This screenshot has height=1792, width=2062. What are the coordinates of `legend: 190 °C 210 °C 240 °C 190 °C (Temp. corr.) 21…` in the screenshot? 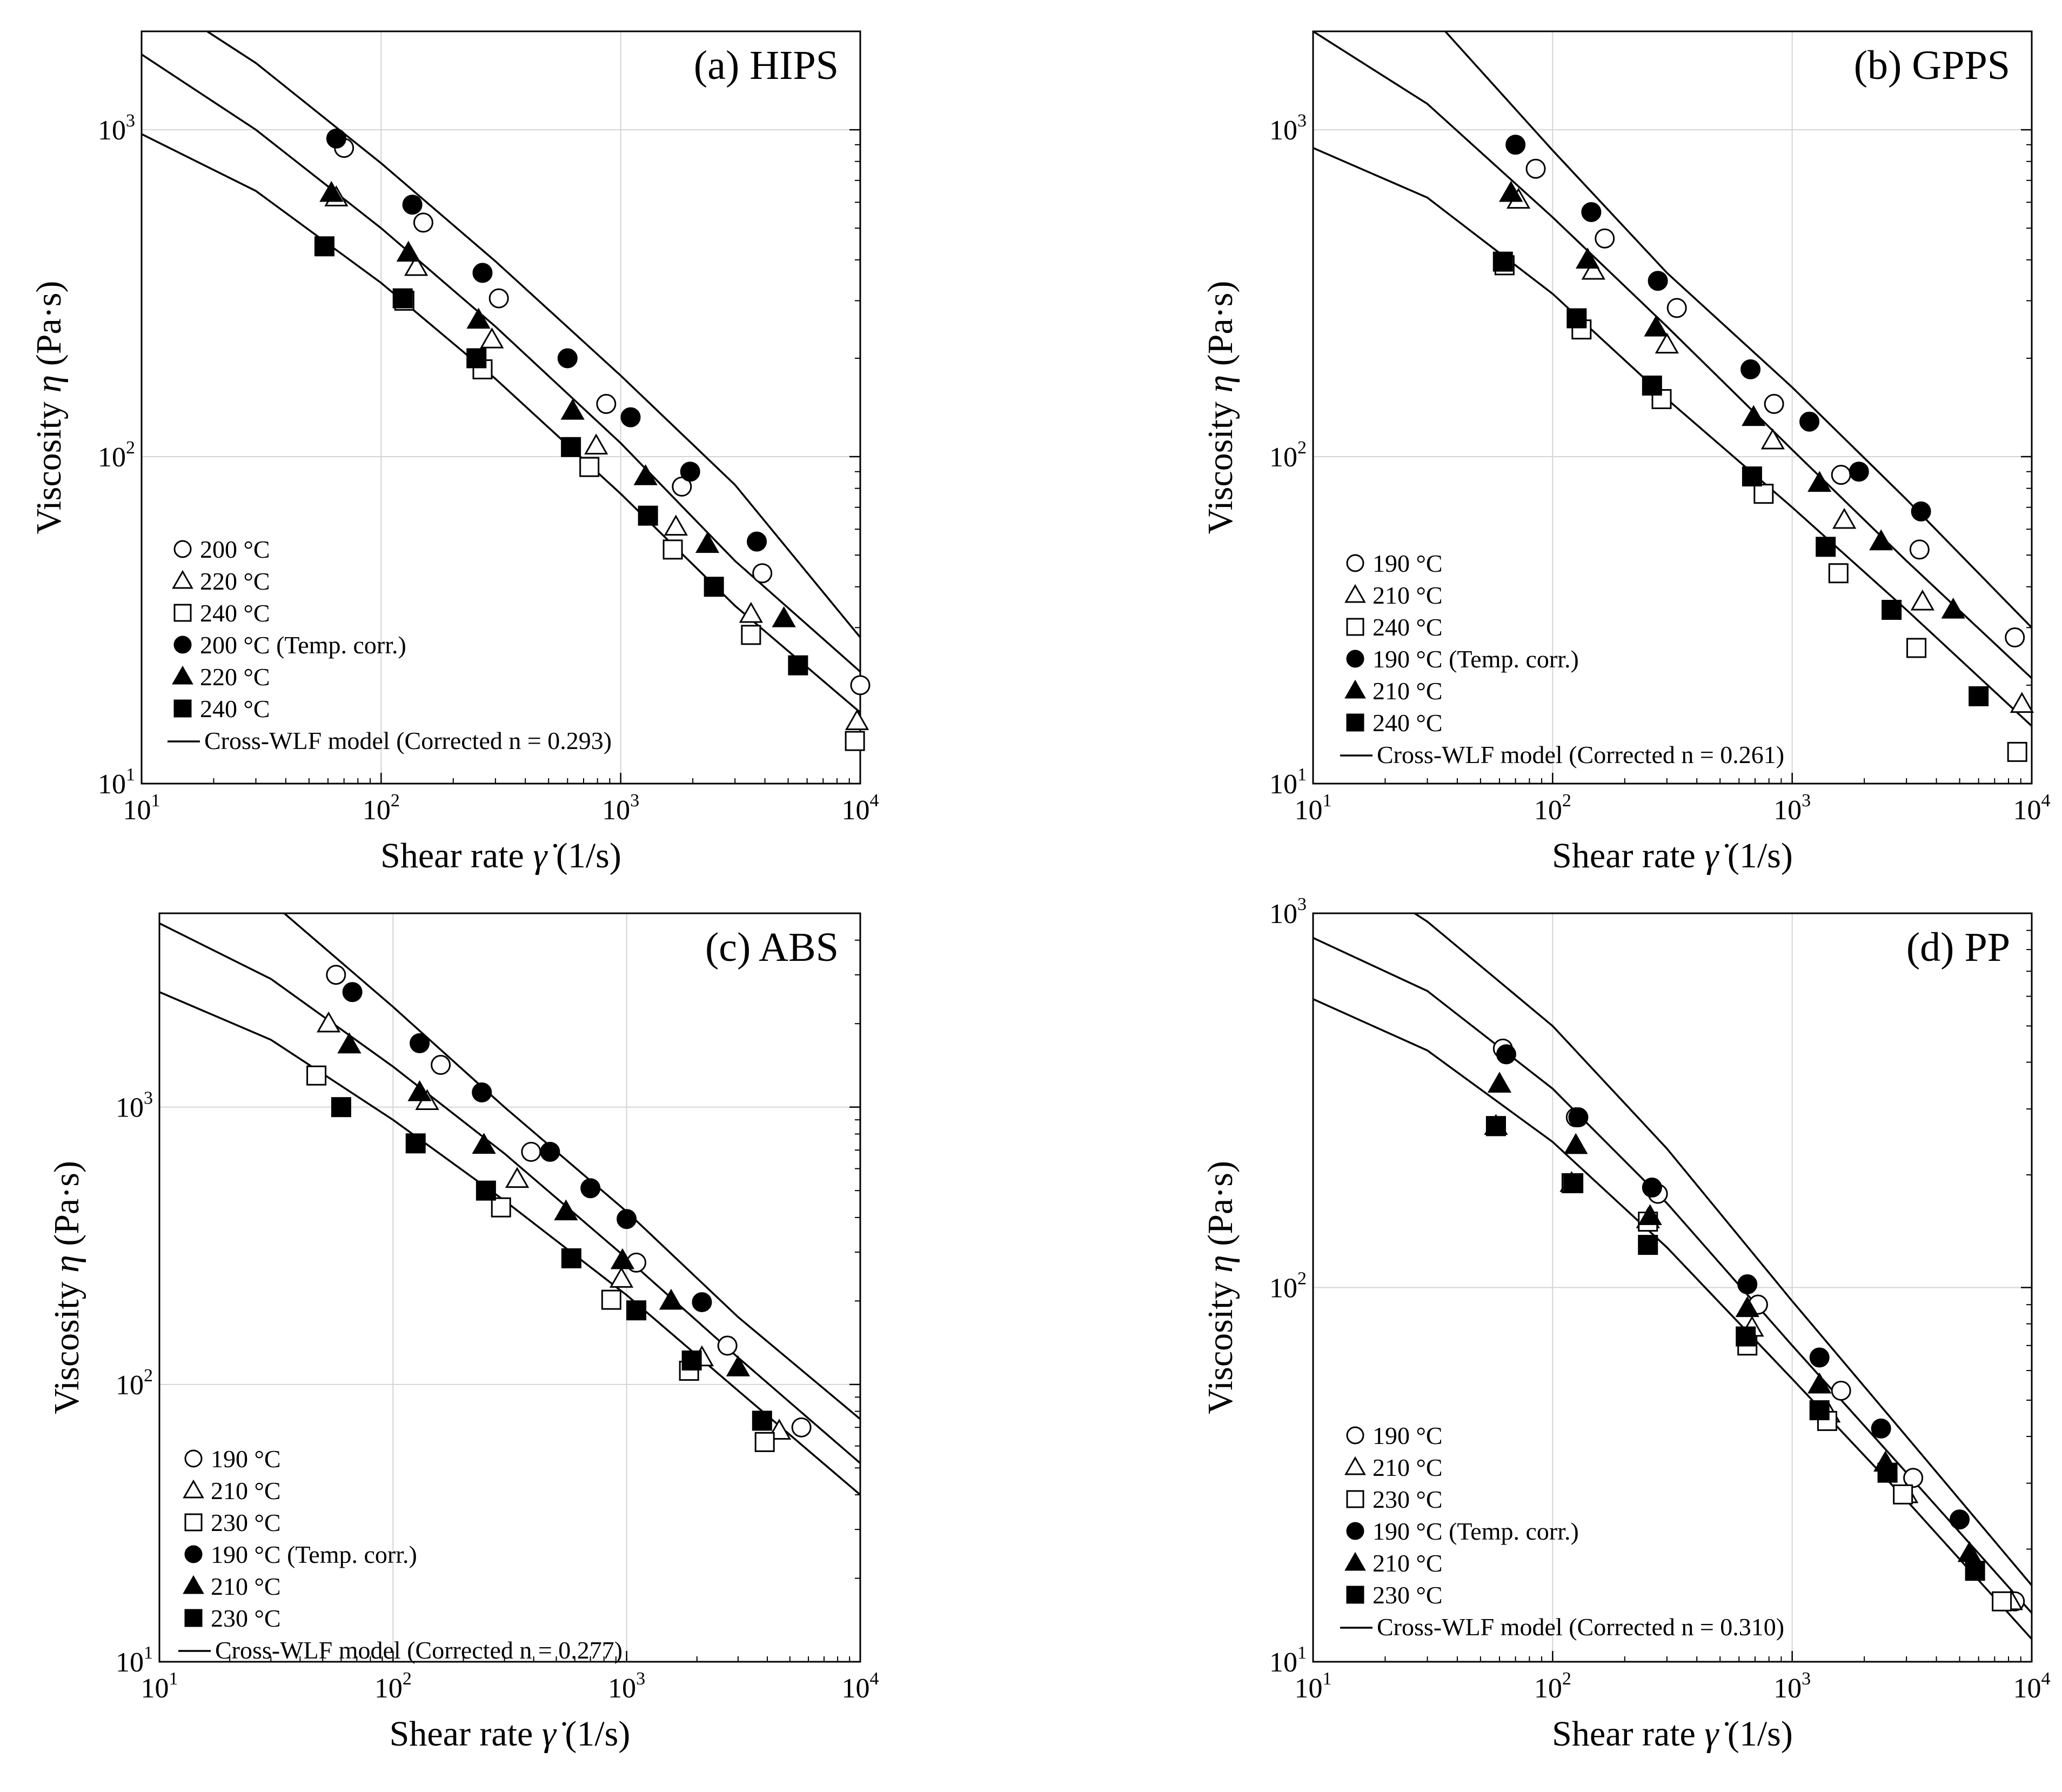 It's located at (1562, 659).